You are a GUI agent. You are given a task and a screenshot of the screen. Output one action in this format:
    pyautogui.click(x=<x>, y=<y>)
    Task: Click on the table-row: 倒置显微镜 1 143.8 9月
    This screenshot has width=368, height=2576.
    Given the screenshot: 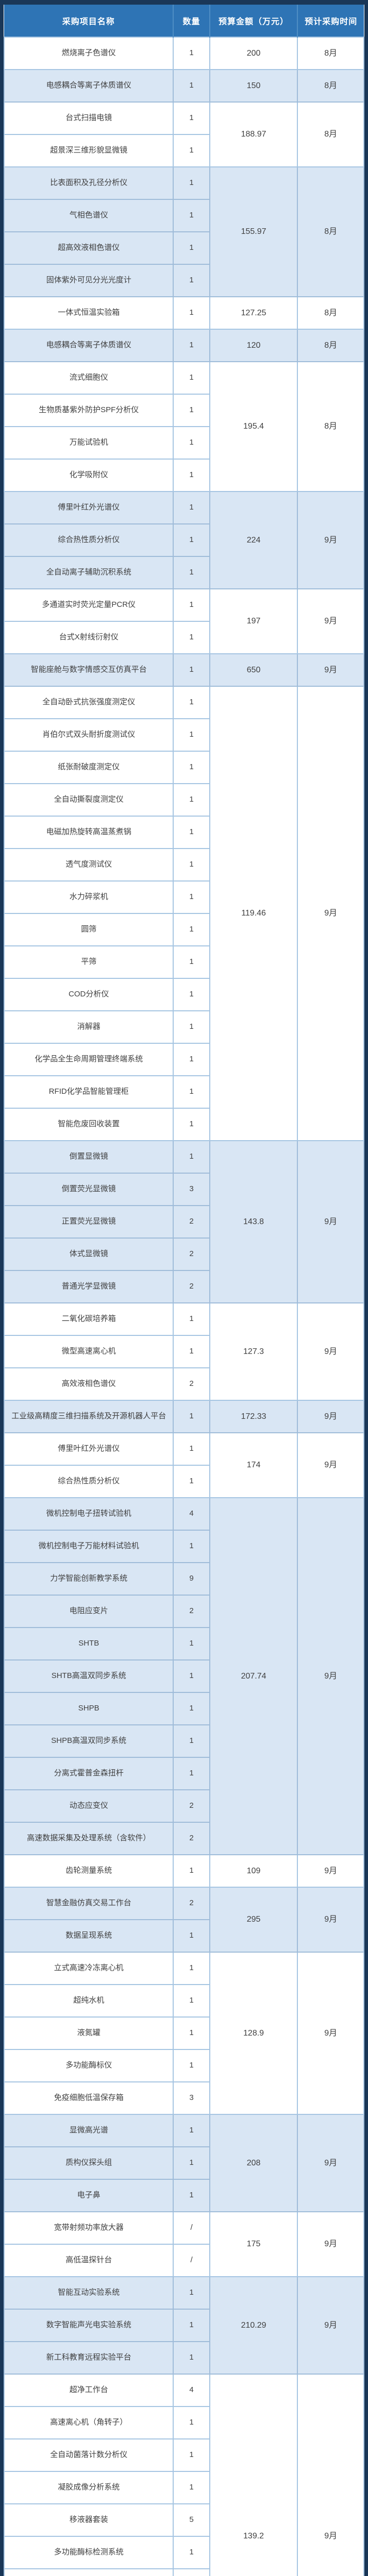 What is the action you would take?
    pyautogui.click(x=184, y=1221)
    